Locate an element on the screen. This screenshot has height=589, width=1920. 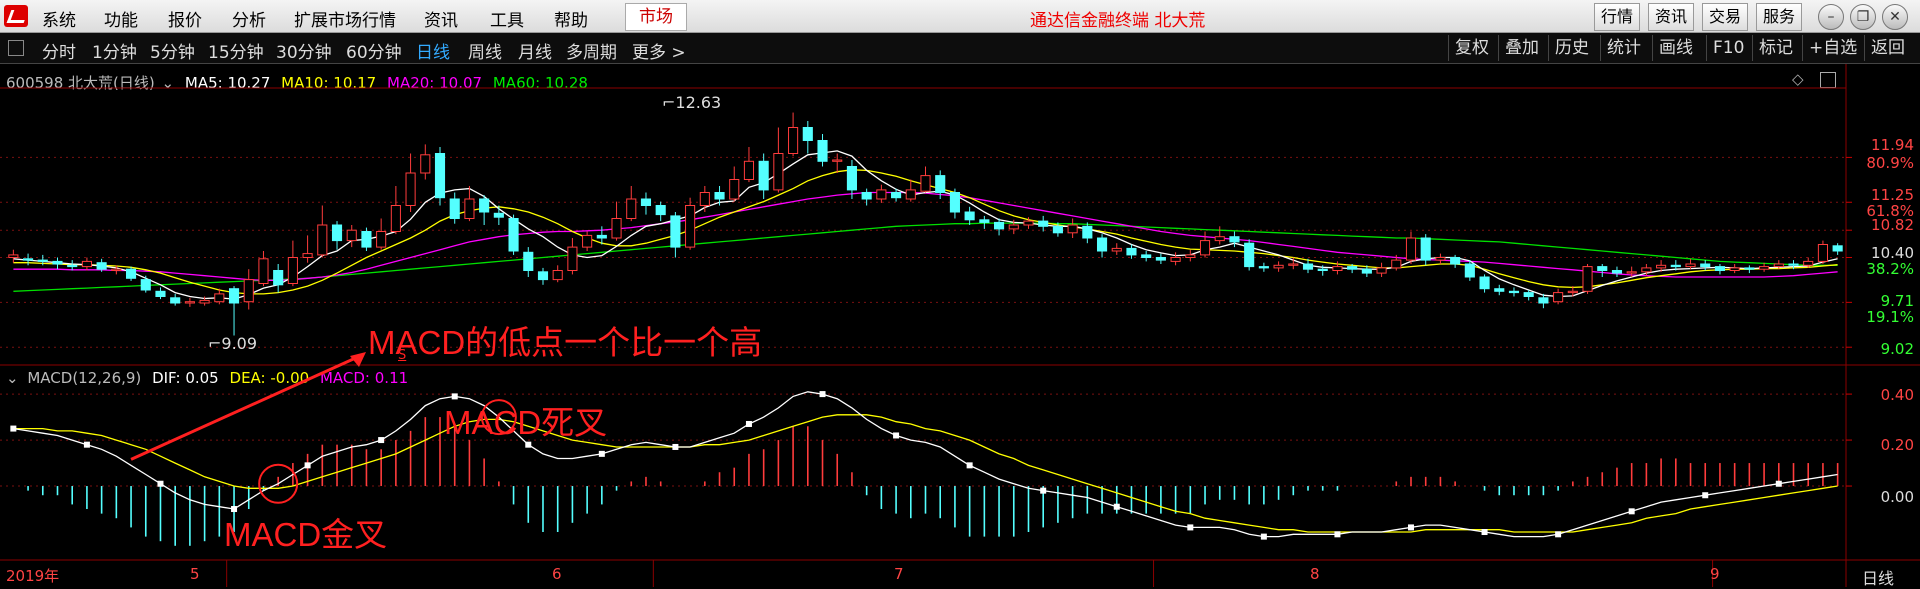
period-weekly: 周线 is located at coordinates (485, 53).